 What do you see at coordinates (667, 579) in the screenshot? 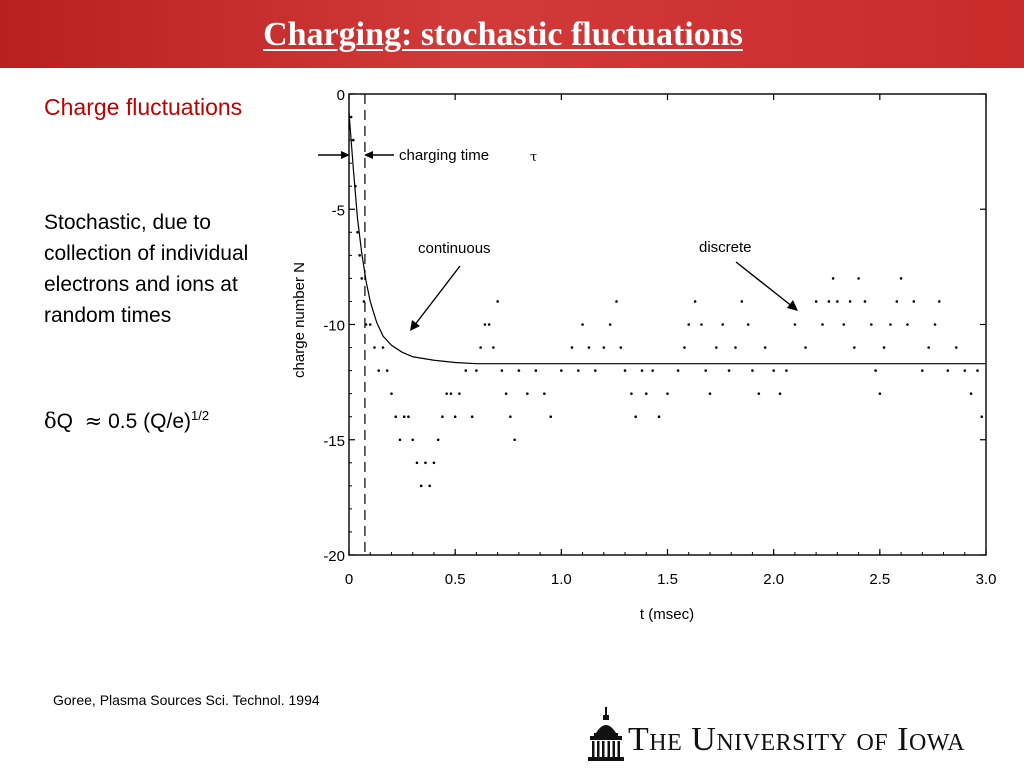
I see `x-tick-label: 1.5` at bounding box center [667, 579].